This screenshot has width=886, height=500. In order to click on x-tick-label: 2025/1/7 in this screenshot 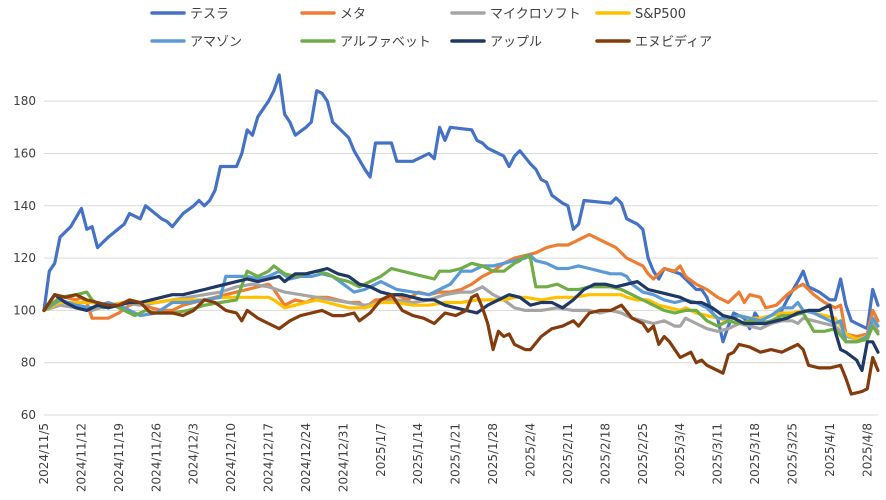, I will do `click(381, 450)`.